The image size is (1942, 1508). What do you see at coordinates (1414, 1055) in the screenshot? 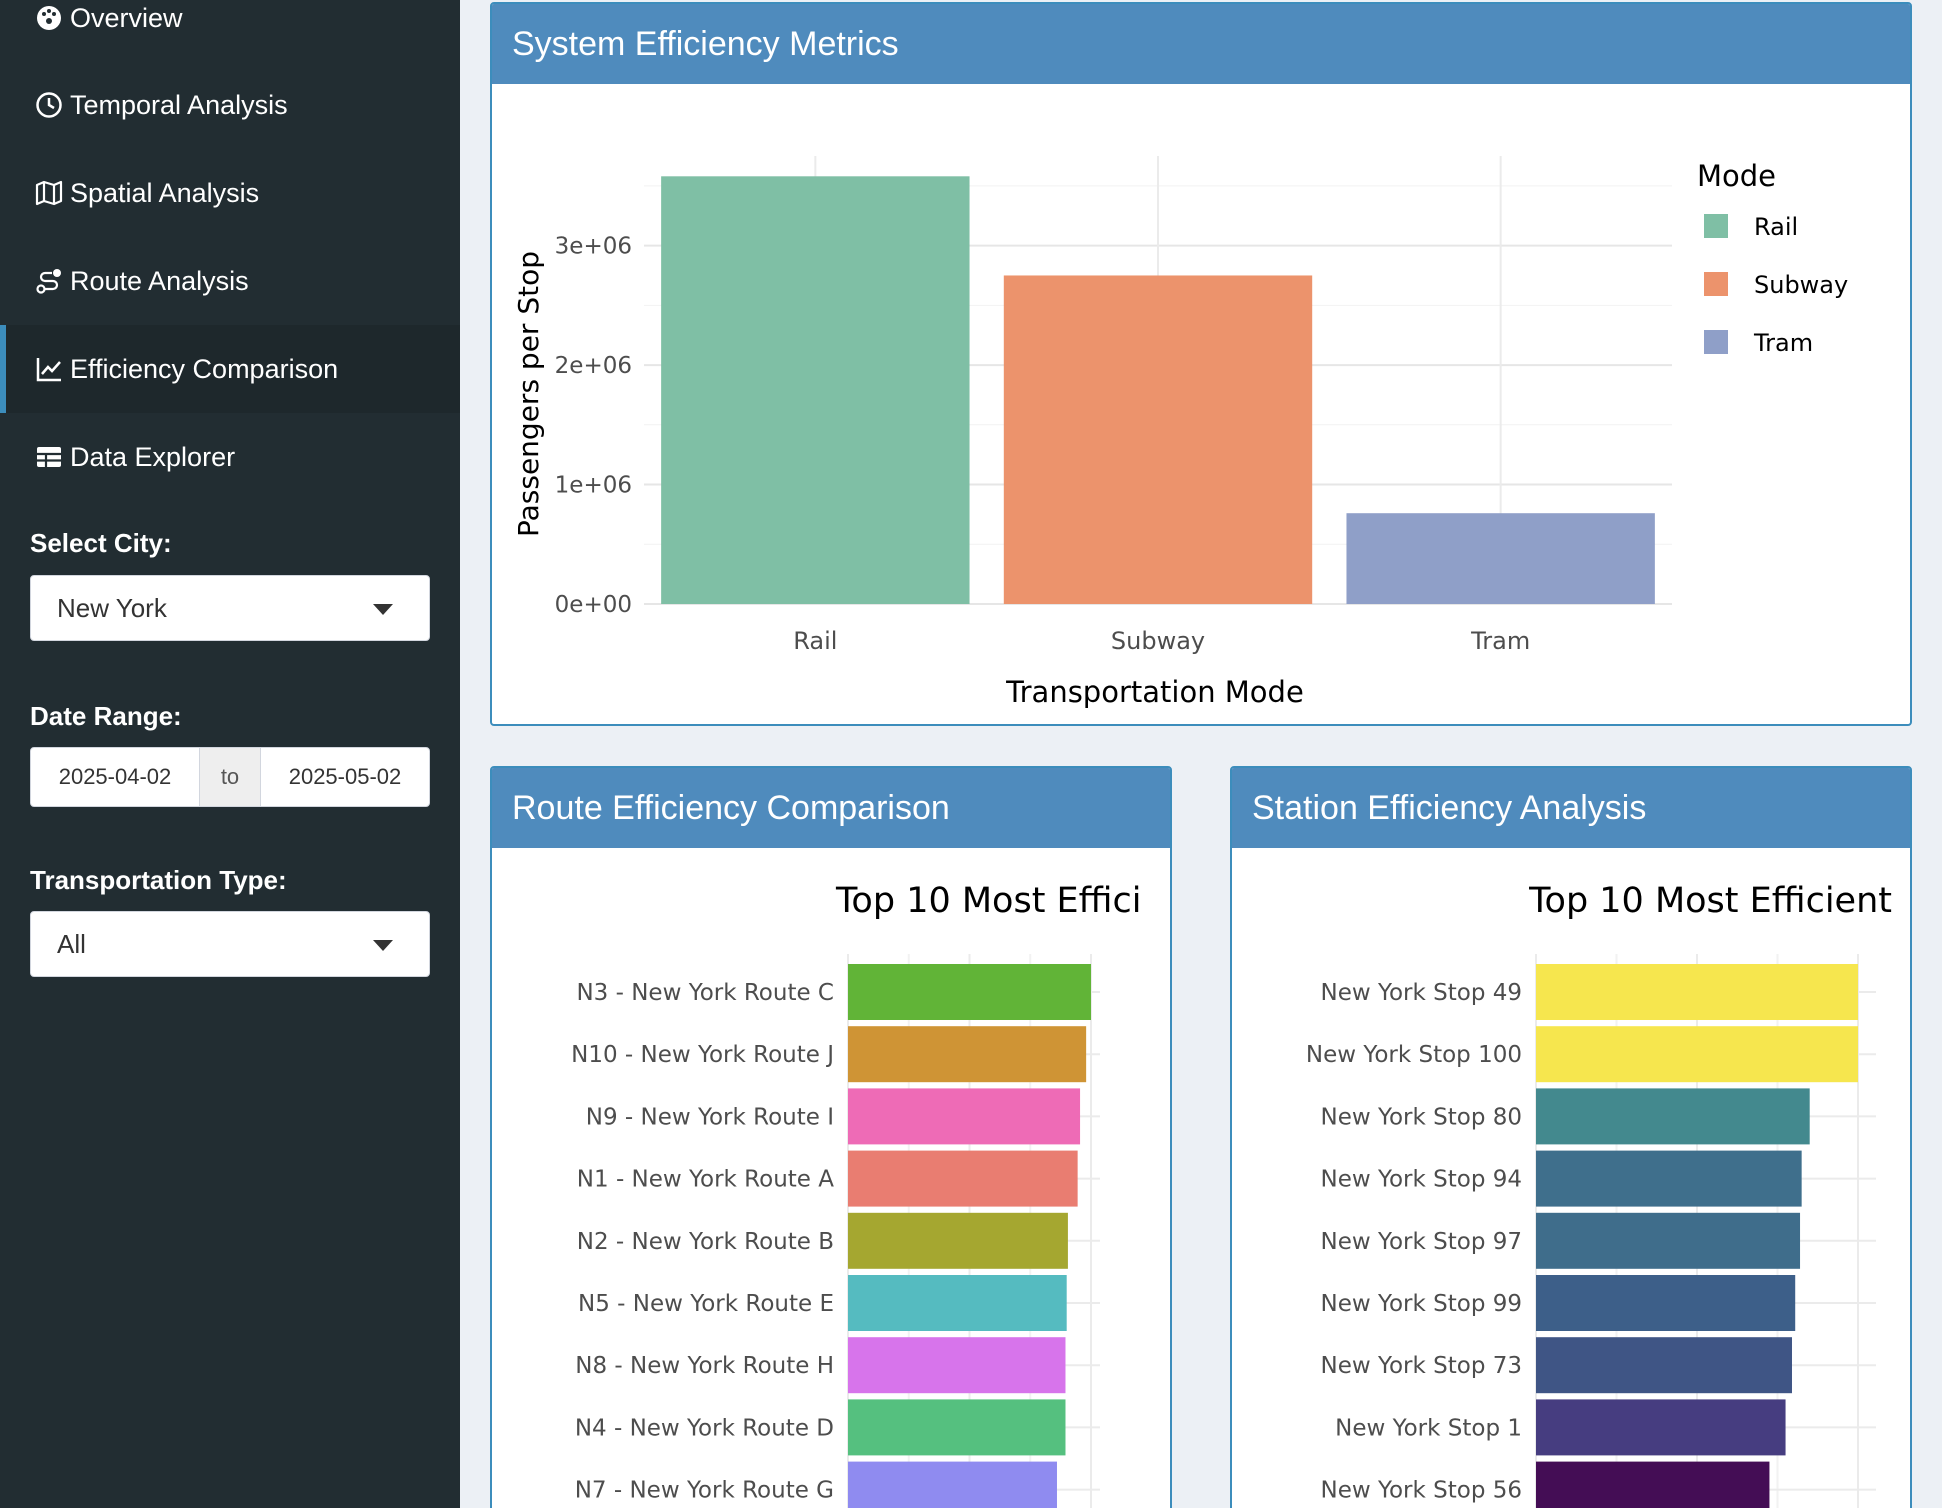
I see `y-tick-label: New York Stop 100` at bounding box center [1414, 1055].